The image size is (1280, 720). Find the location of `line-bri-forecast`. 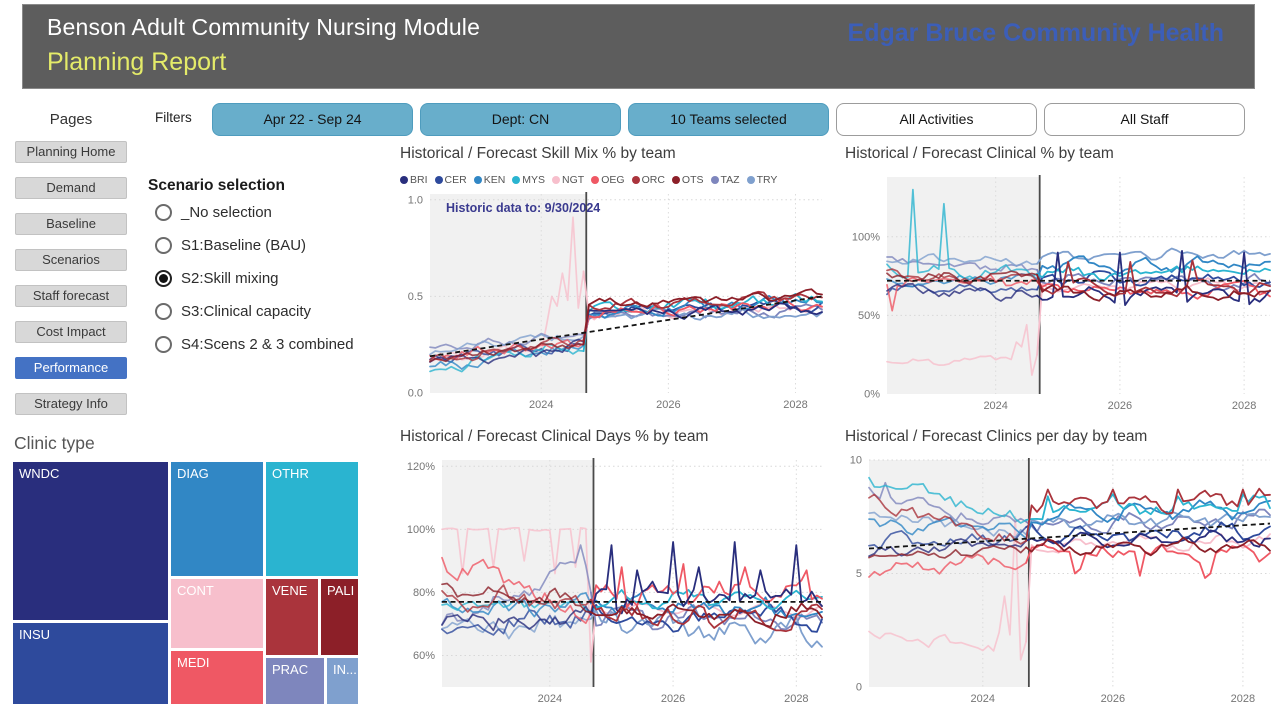

line-bri-forecast is located at coordinates (1153, 278).